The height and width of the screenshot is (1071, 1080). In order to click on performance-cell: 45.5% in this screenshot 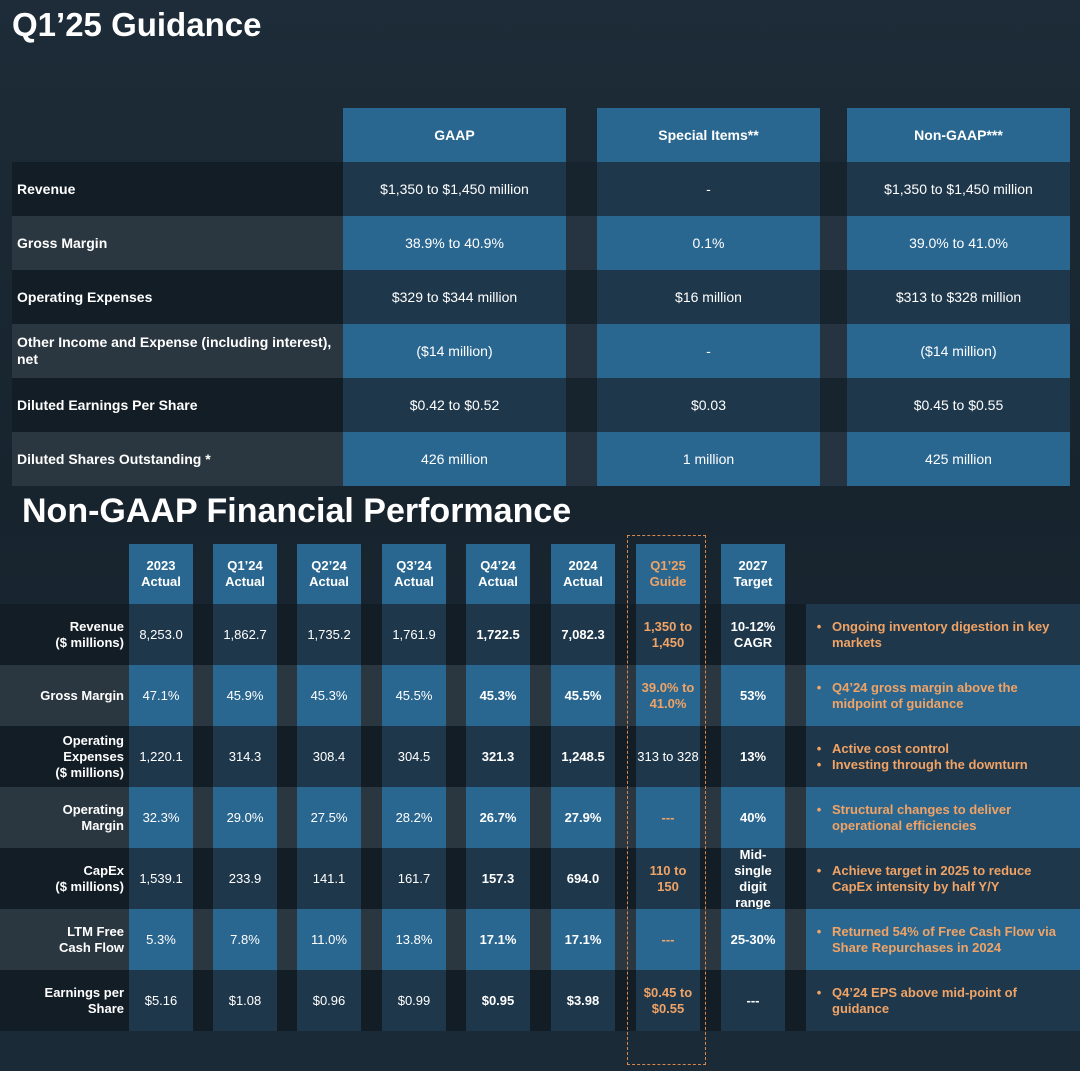, I will do `click(414, 695)`.